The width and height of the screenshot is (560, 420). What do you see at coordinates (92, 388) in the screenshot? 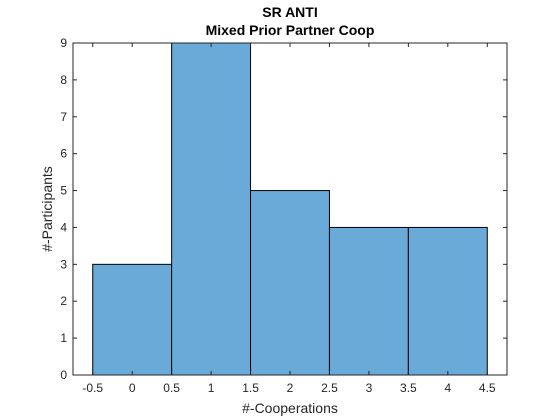
I see `x-tick-label: -0.5` at bounding box center [92, 388].